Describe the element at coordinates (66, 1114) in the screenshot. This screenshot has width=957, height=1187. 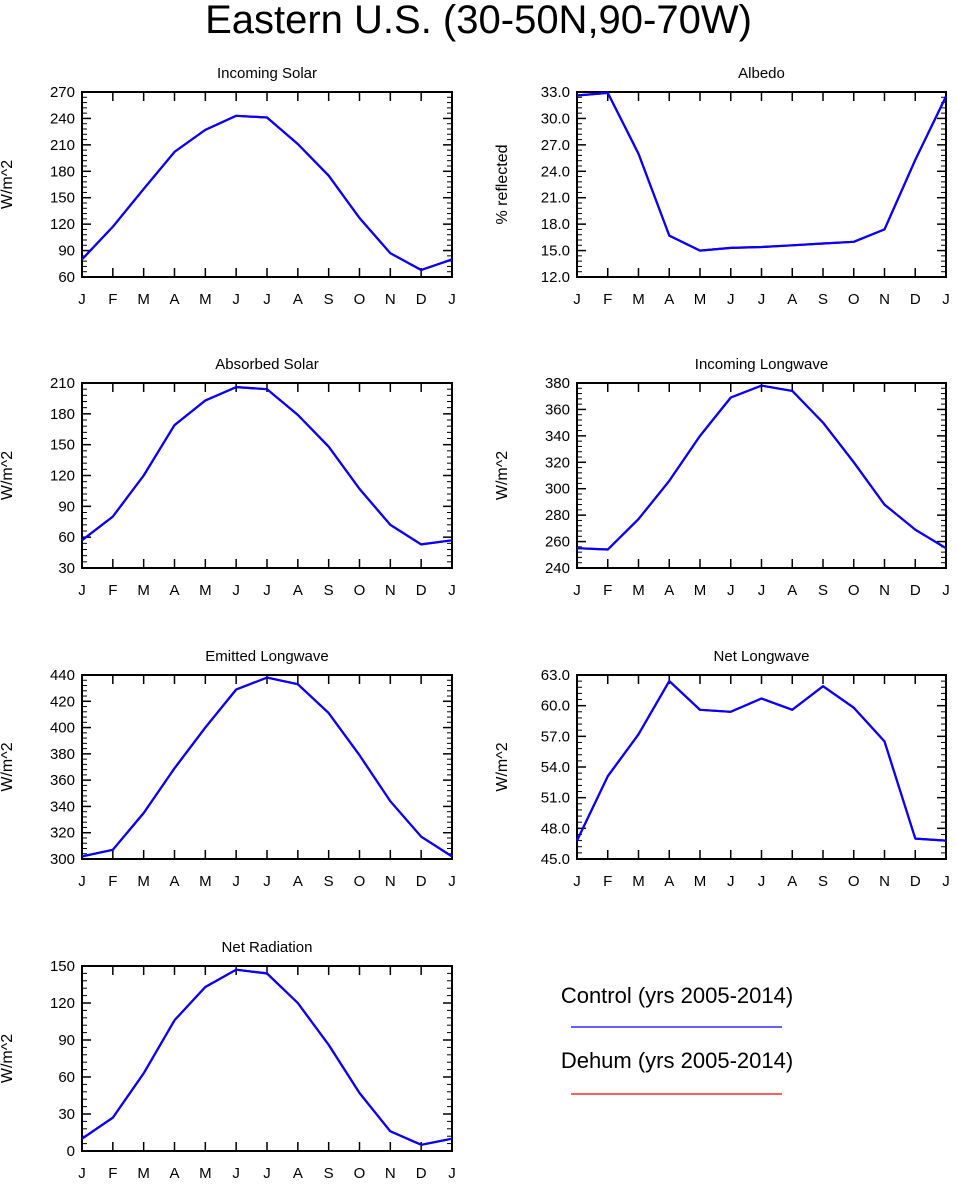
I see `y-tick-label: 30` at that location.